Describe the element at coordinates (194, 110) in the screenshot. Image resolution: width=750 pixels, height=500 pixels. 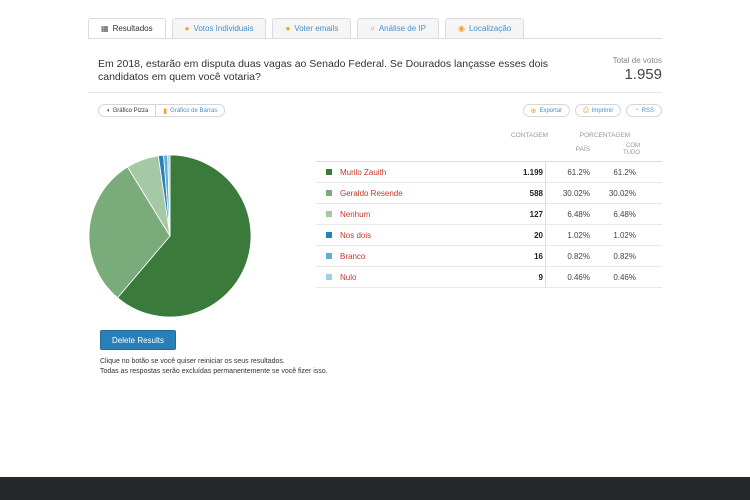
I see `bar-chart-label: Gráfico de Barras` at that location.